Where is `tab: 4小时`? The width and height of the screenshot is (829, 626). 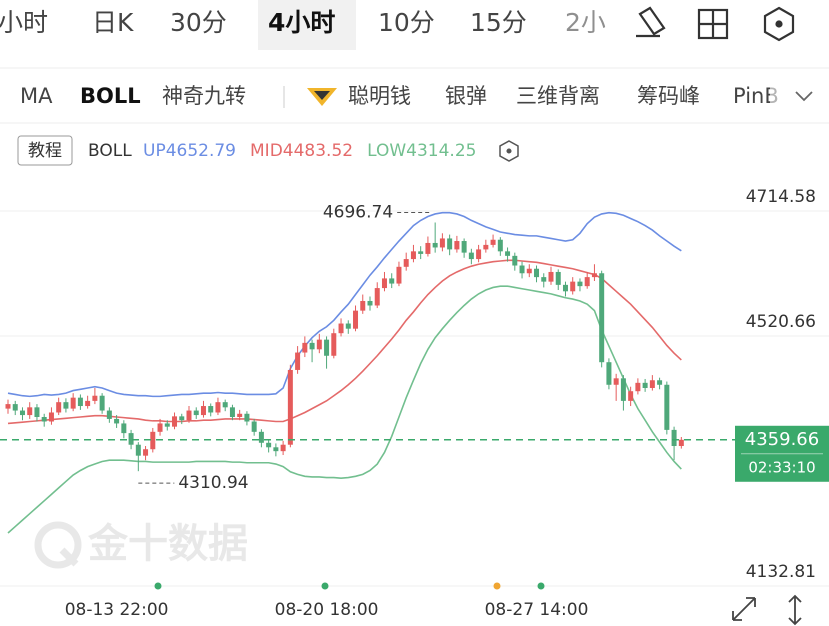
tab: 4小时 is located at coordinates (301, 22).